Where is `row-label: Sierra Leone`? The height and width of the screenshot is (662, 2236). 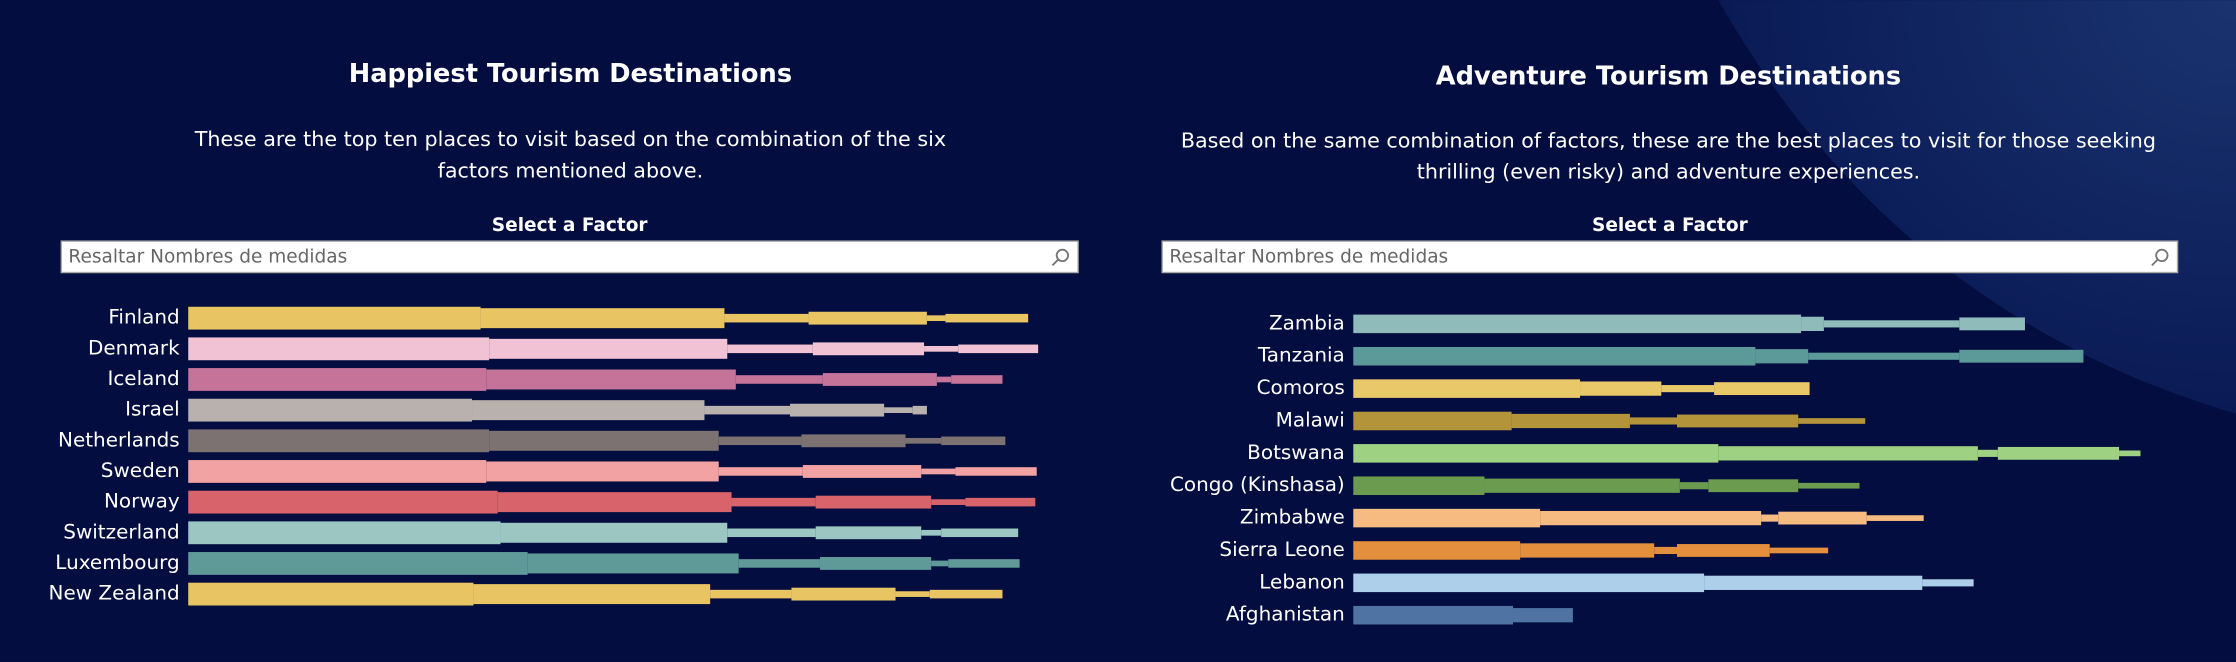
row-label: Sierra Leone is located at coordinates (1281, 549).